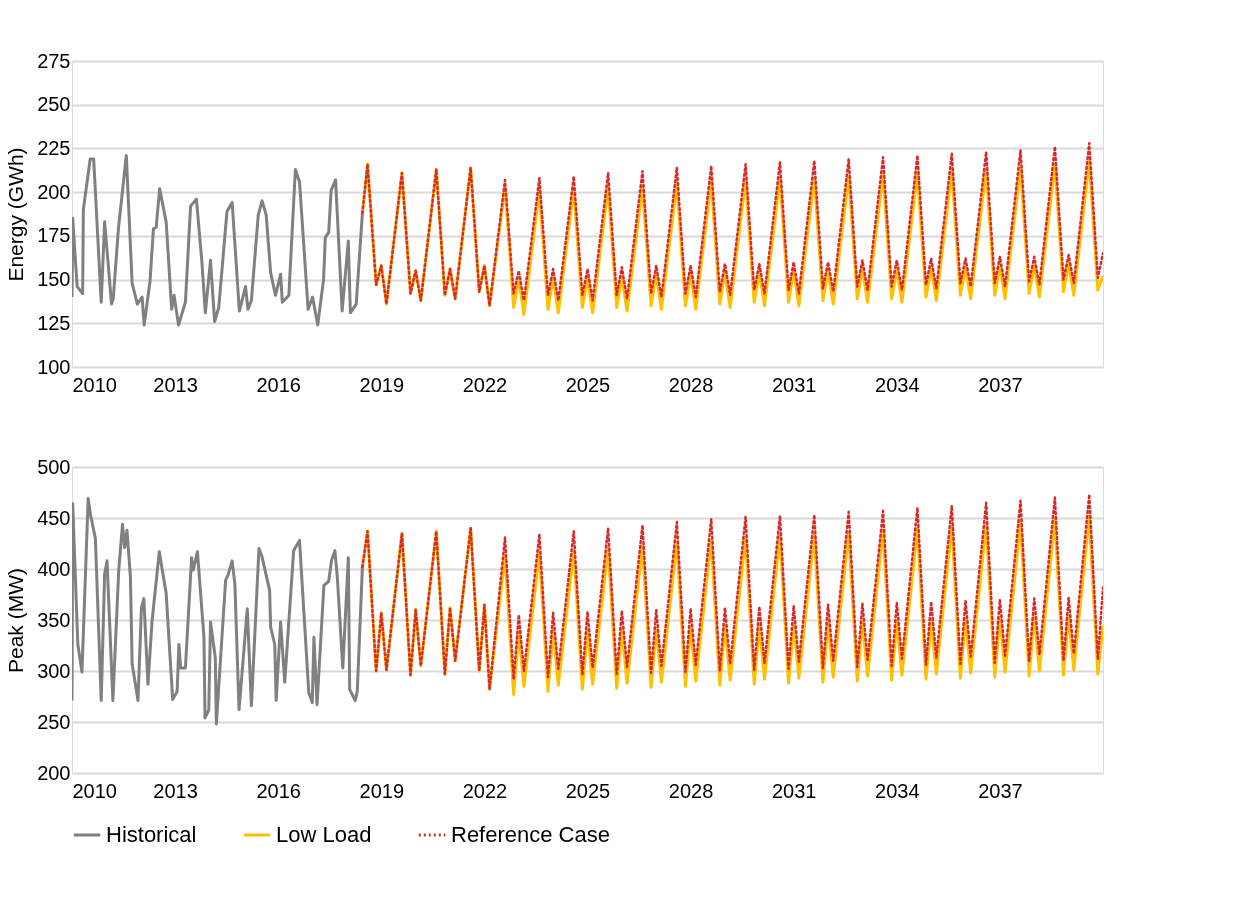  I want to click on y-axis-title: Energy (GWh), so click(16, 214).